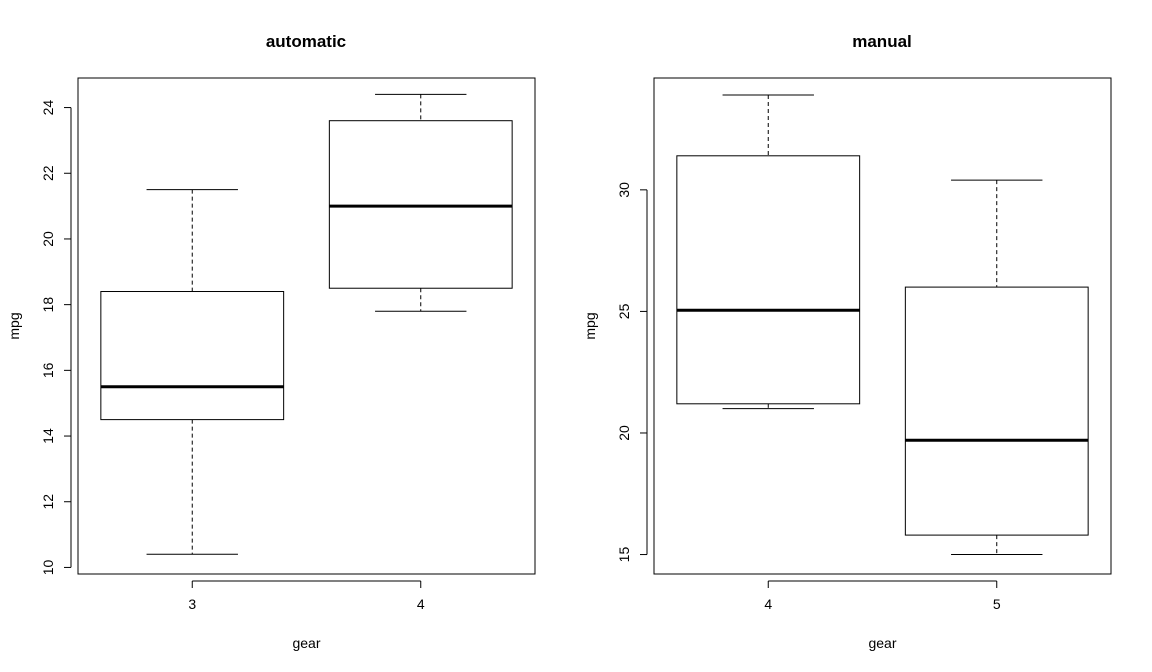 This screenshot has width=1152, height=672. Describe the element at coordinates (192, 604) in the screenshot. I see `x-tick-label: 3` at that location.